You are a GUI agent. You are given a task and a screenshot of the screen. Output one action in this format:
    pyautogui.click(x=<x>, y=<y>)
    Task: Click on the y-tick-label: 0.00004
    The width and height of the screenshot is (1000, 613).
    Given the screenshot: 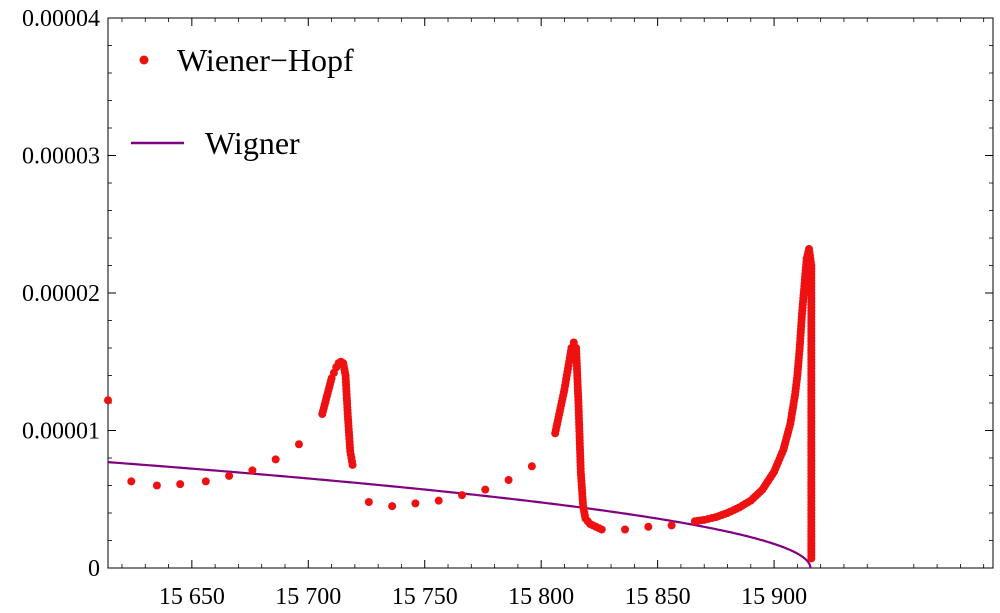 What is the action you would take?
    pyautogui.click(x=61, y=19)
    